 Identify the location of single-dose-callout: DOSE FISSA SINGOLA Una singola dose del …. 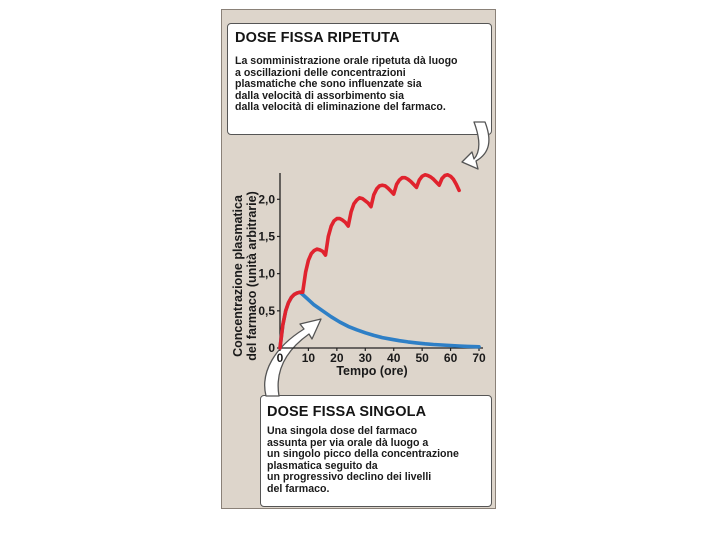
(376, 451).